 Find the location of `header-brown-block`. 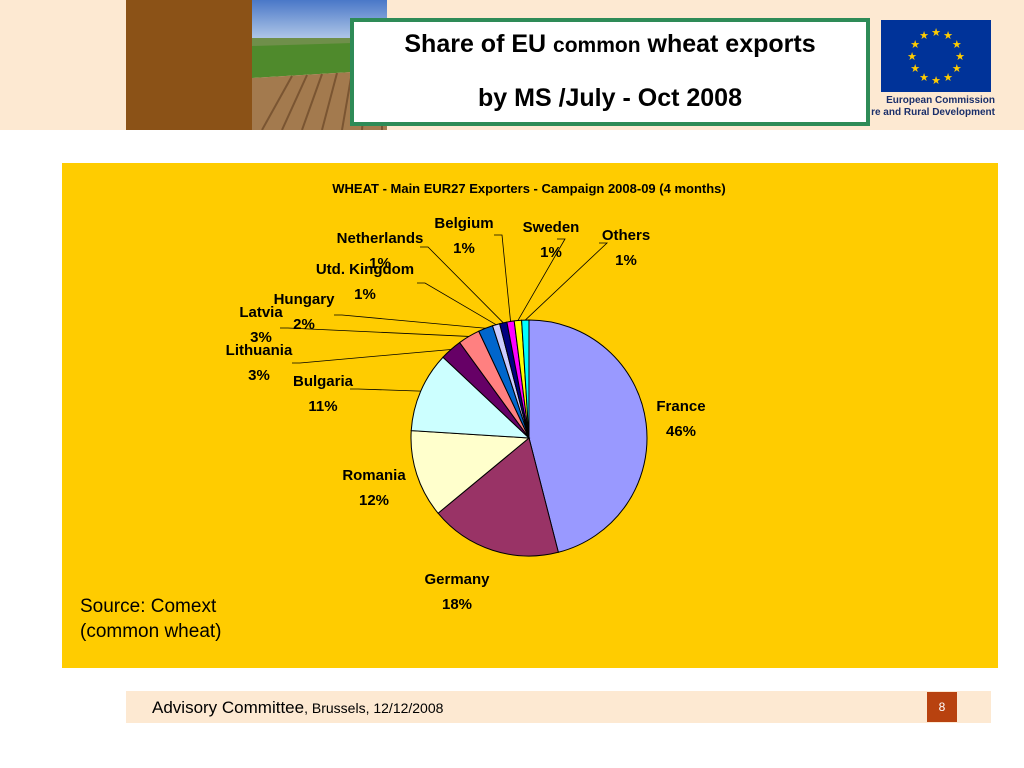

header-brown-block is located at coordinates (189, 65).